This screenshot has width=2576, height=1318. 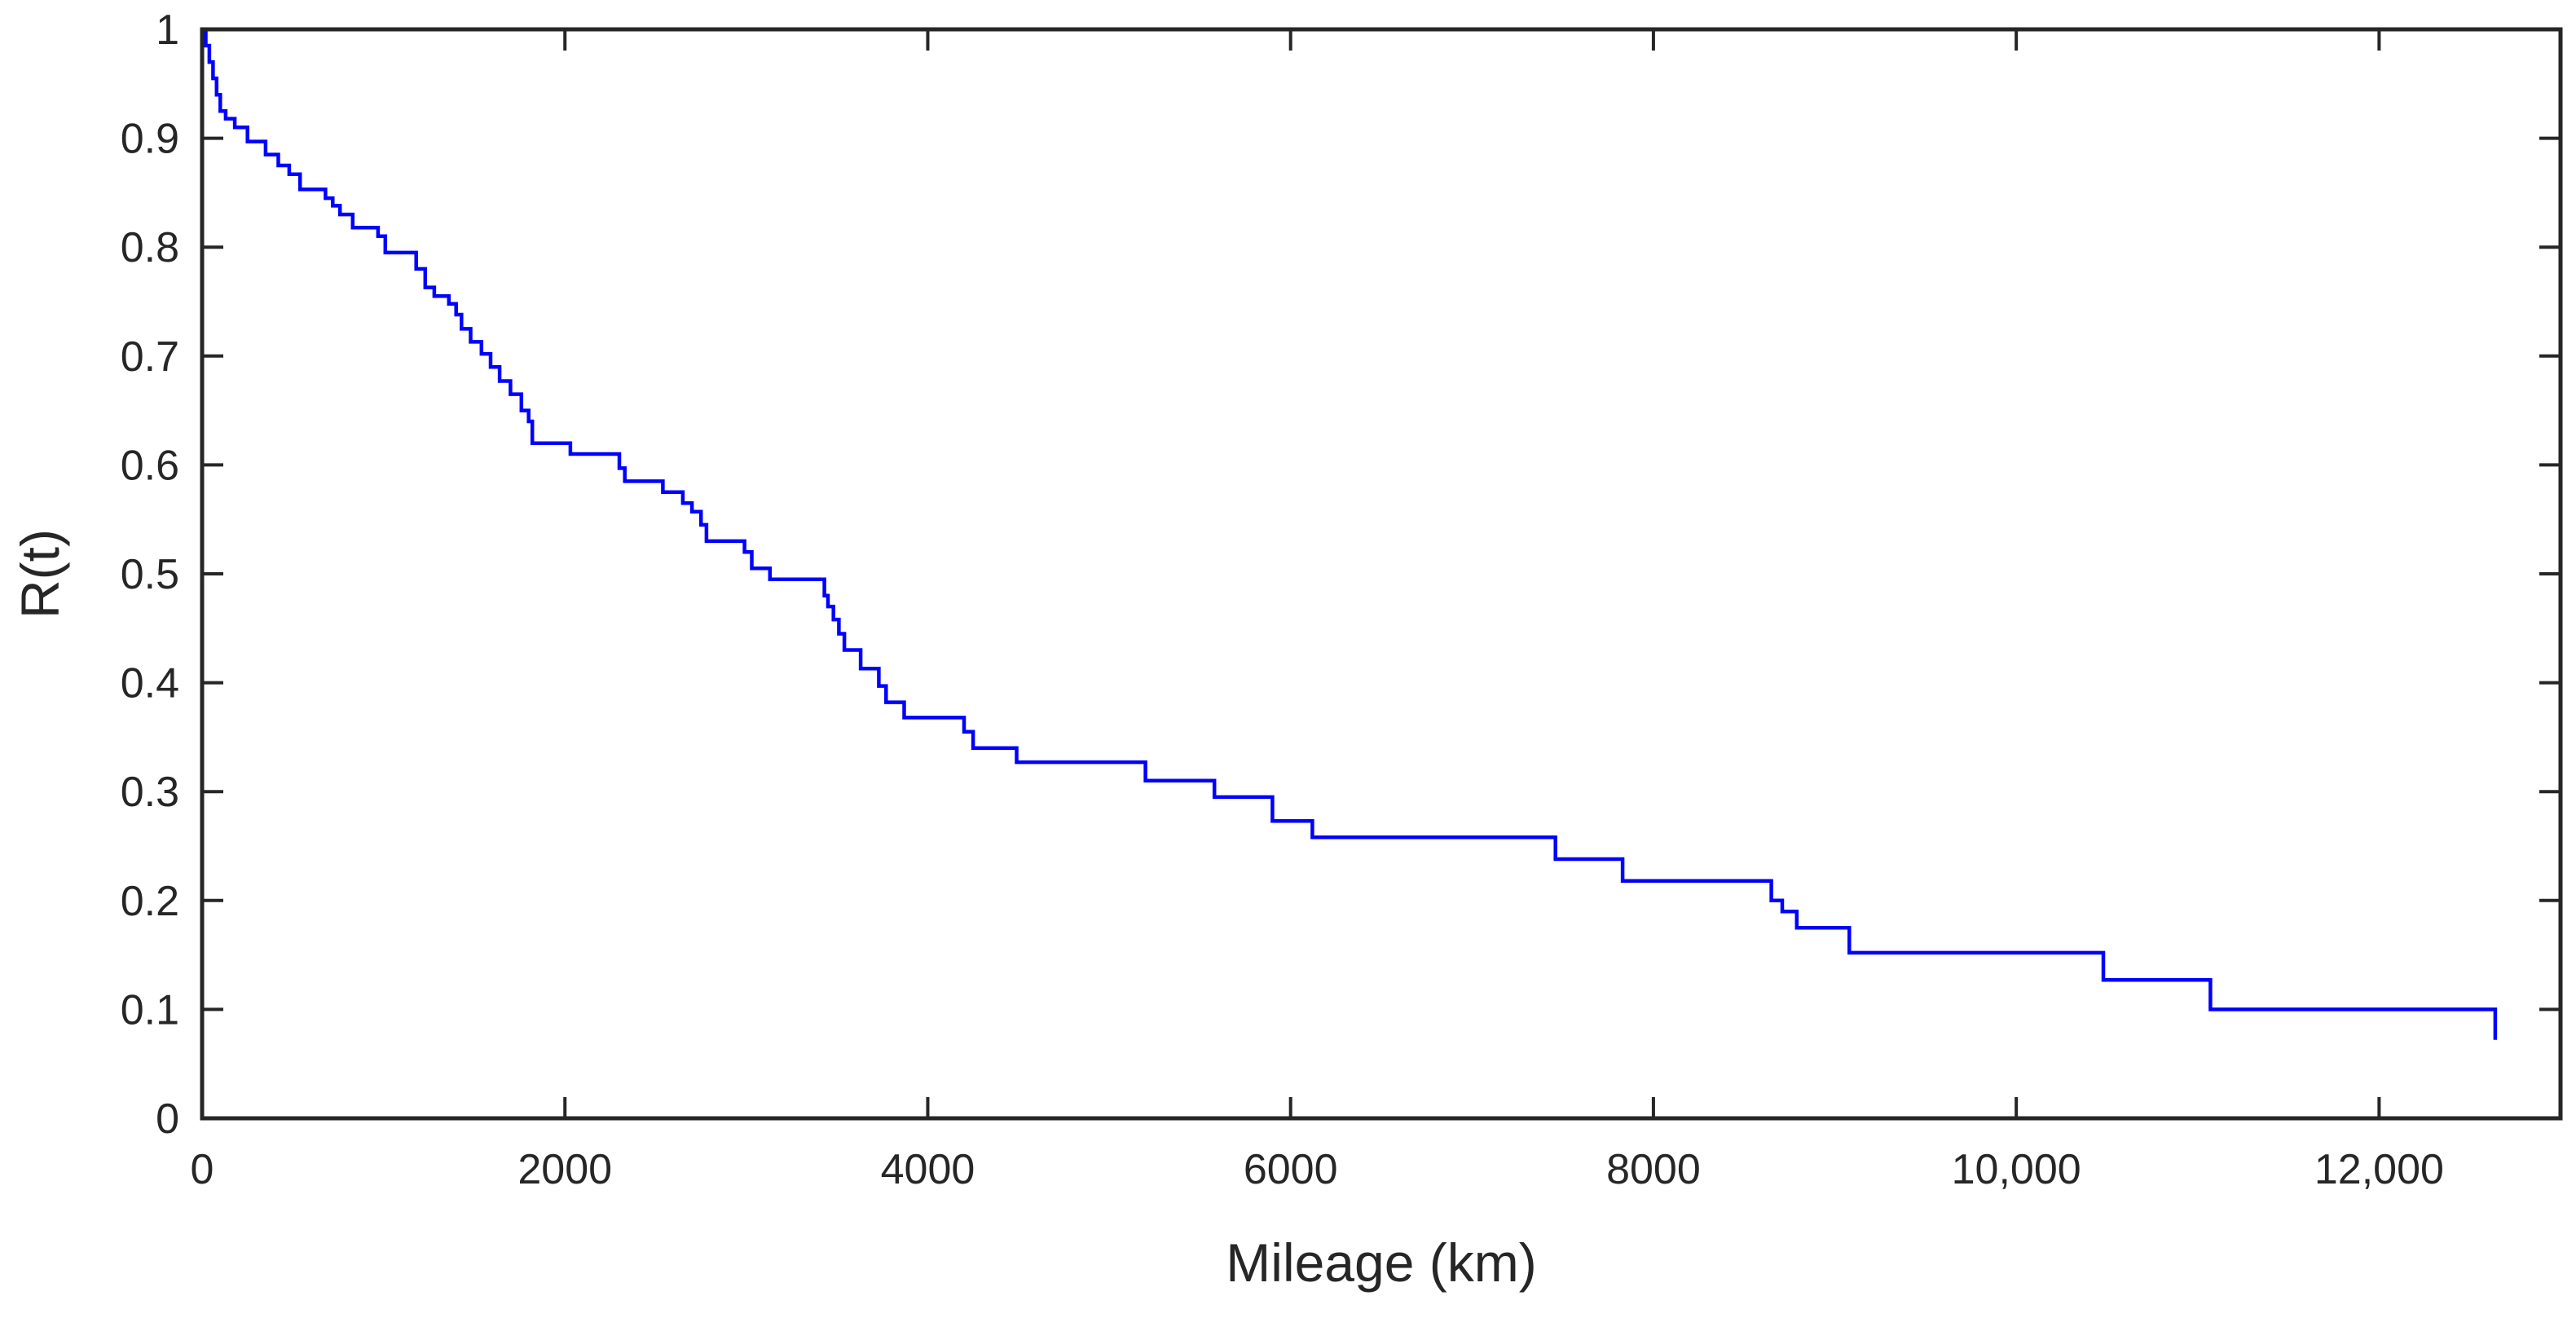 I want to click on y-tick-label: 0.2, so click(x=150, y=901).